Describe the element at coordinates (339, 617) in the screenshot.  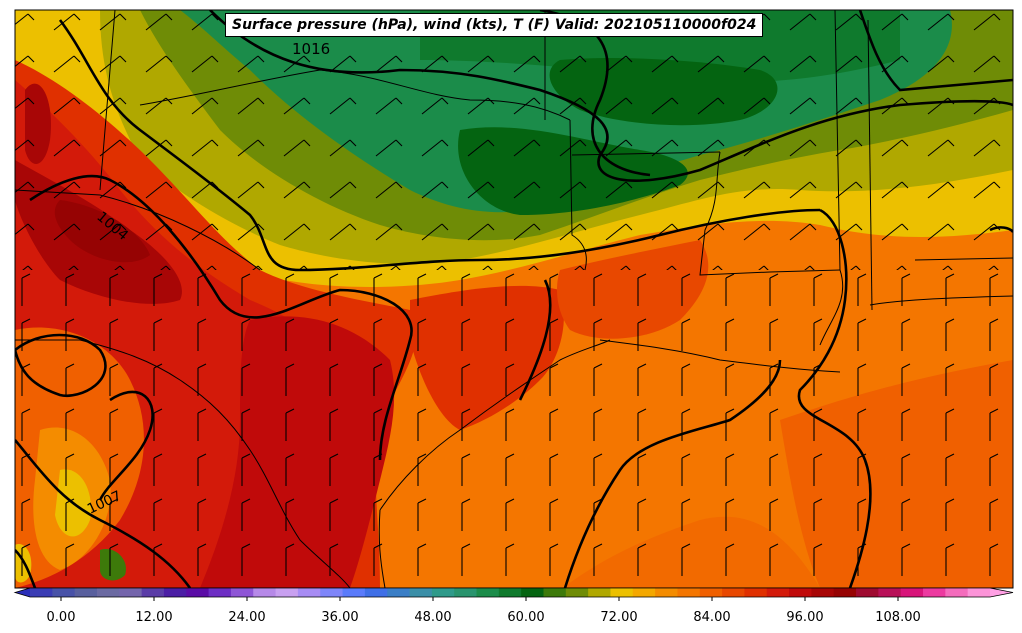
I see `colorbar-tick-label: 36.00` at that location.